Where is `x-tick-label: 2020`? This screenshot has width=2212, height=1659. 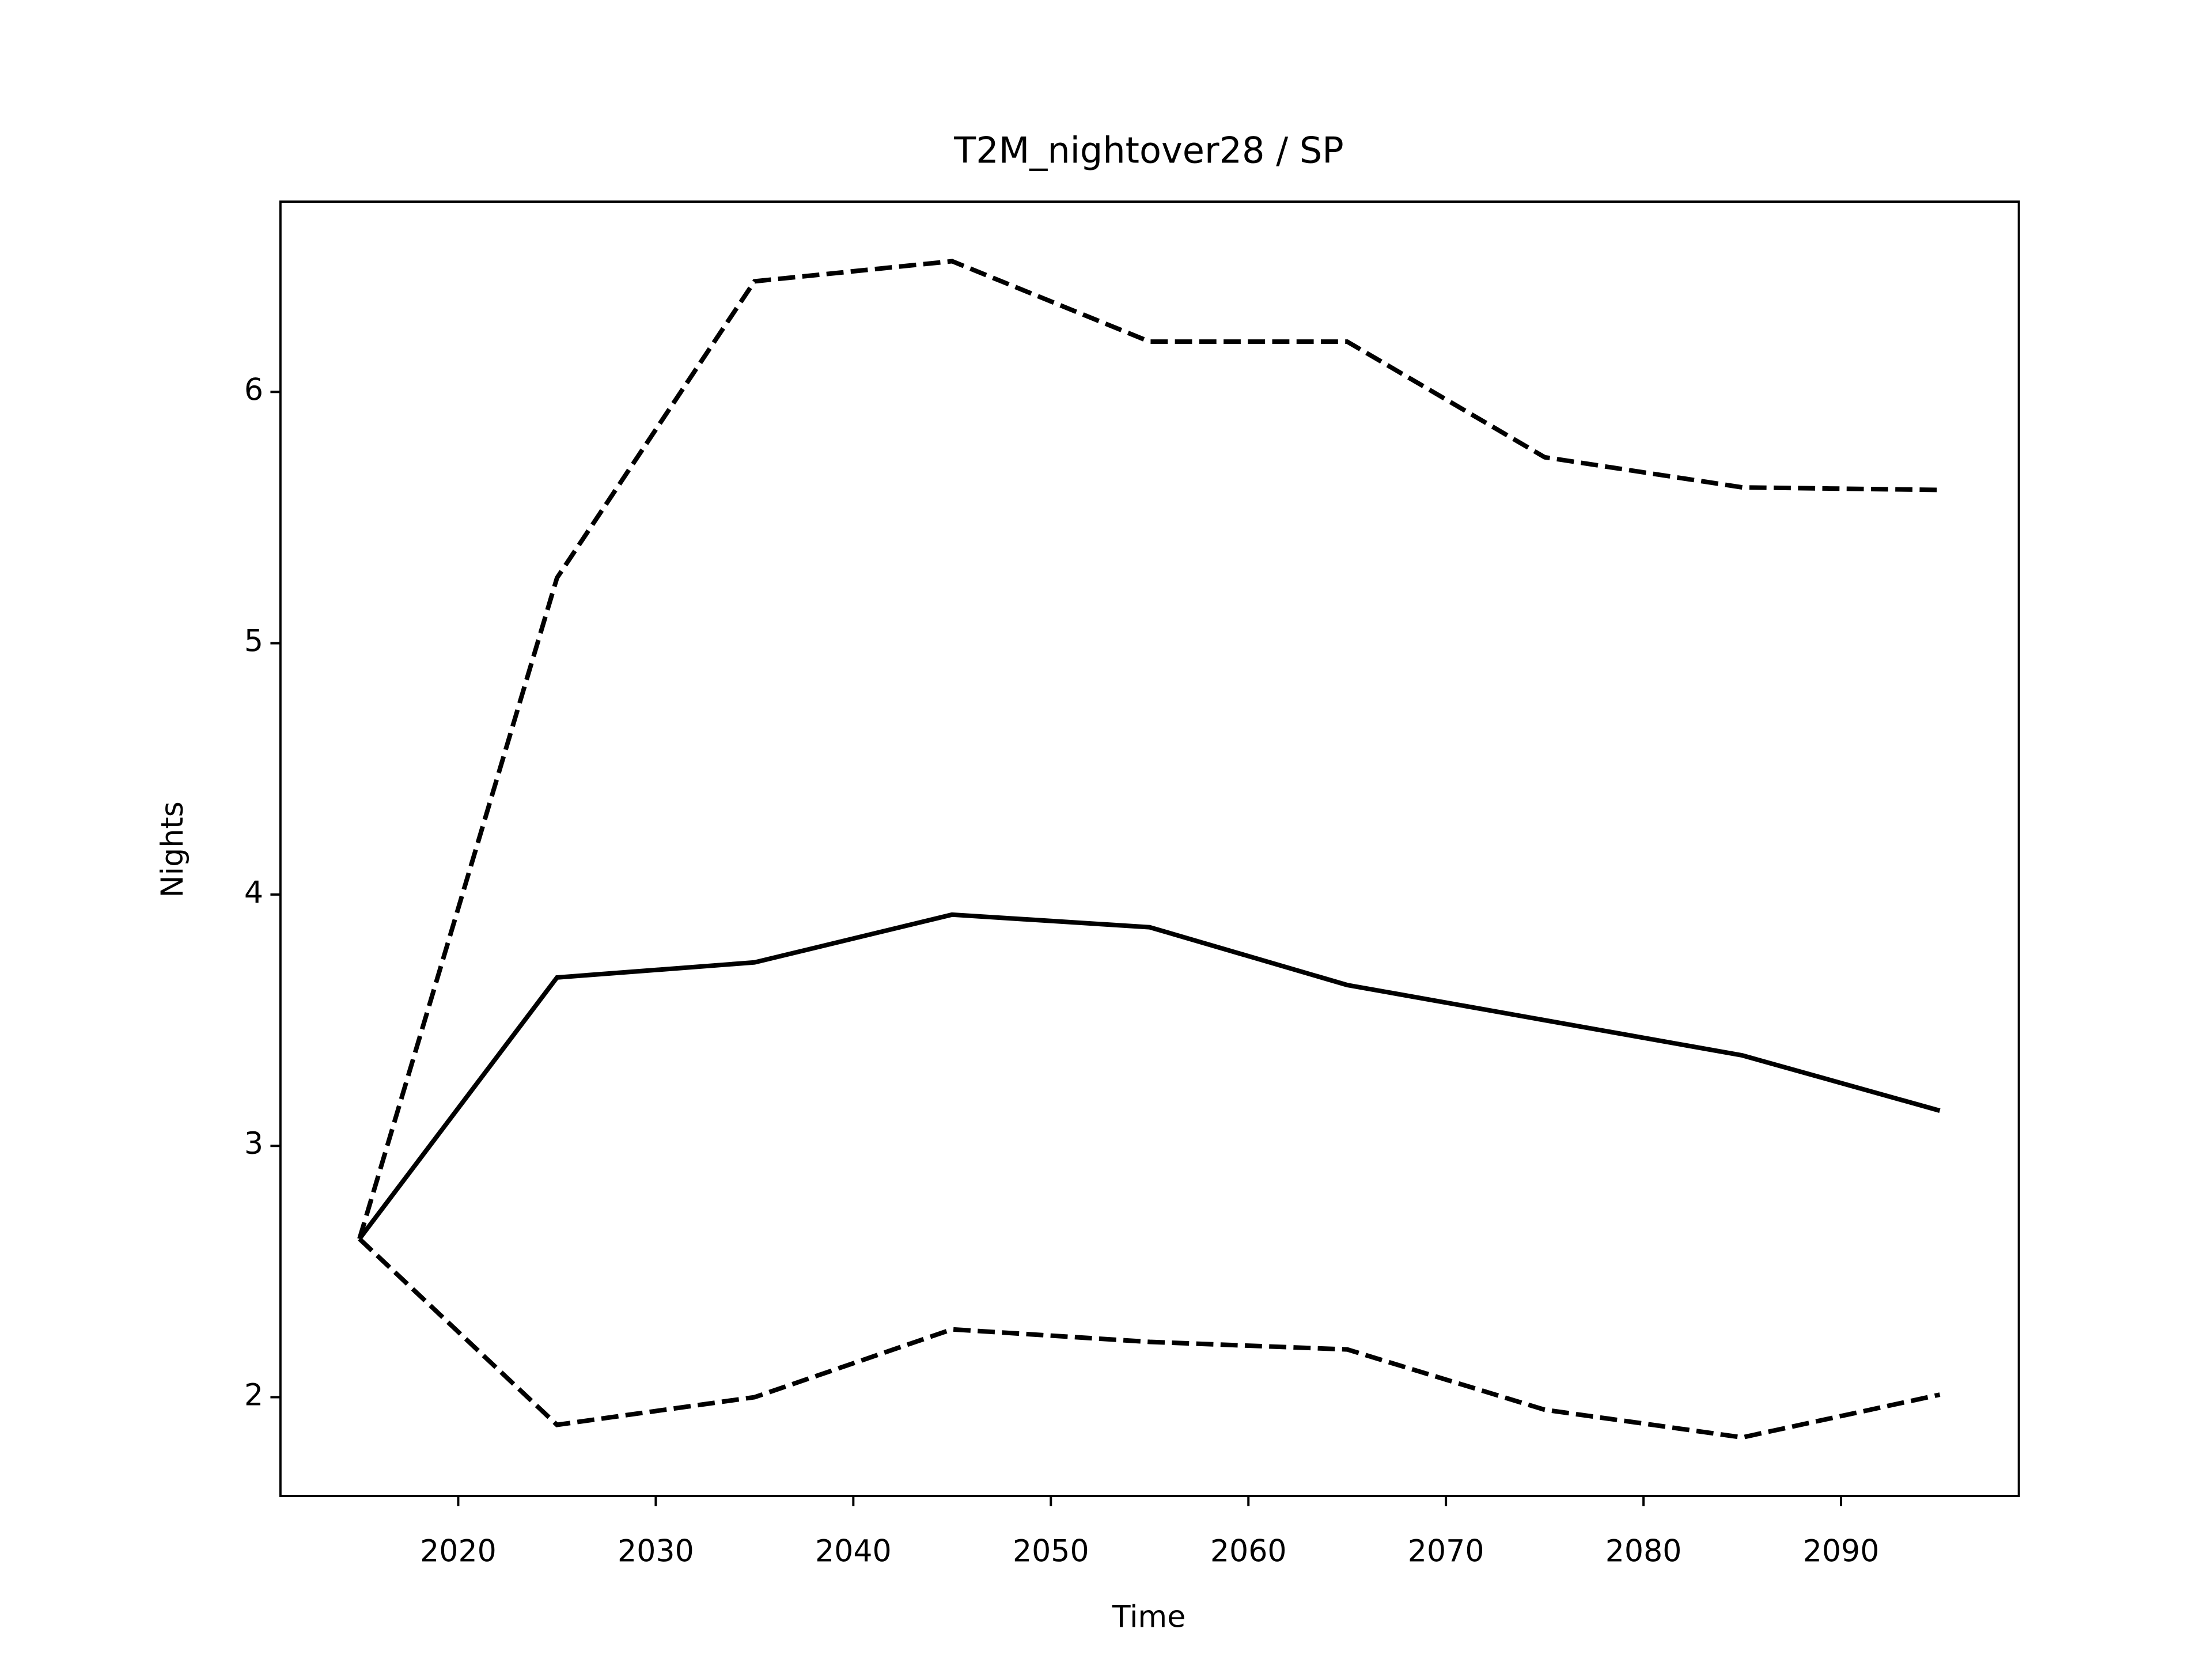 x-tick-label: 2020 is located at coordinates (458, 1551).